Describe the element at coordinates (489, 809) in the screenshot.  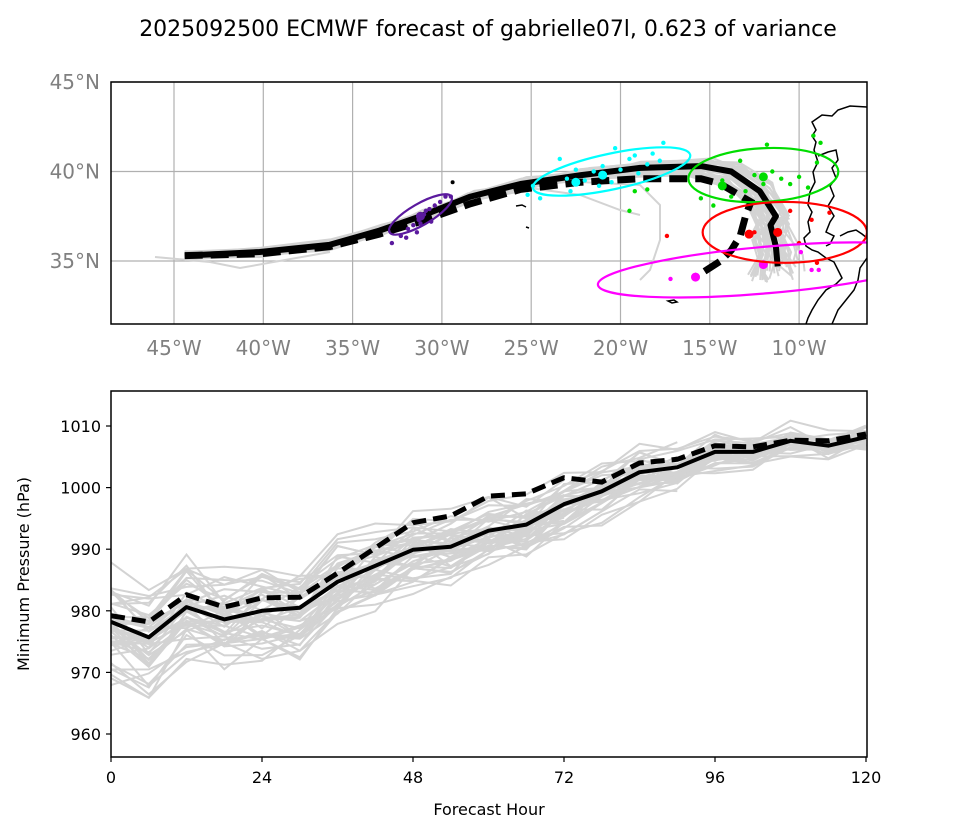
I see `x-axis-label: Forecast Hour` at that location.